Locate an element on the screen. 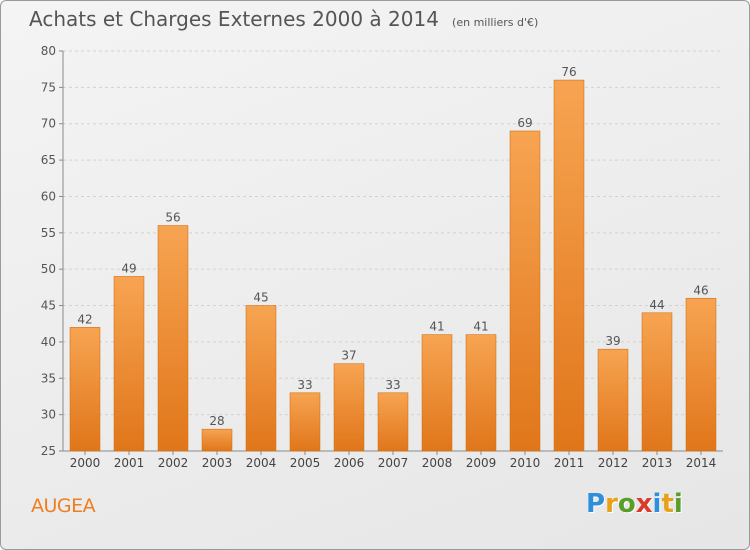 The width and height of the screenshot is (750, 550). x-tick-label: 2011 is located at coordinates (569, 463).